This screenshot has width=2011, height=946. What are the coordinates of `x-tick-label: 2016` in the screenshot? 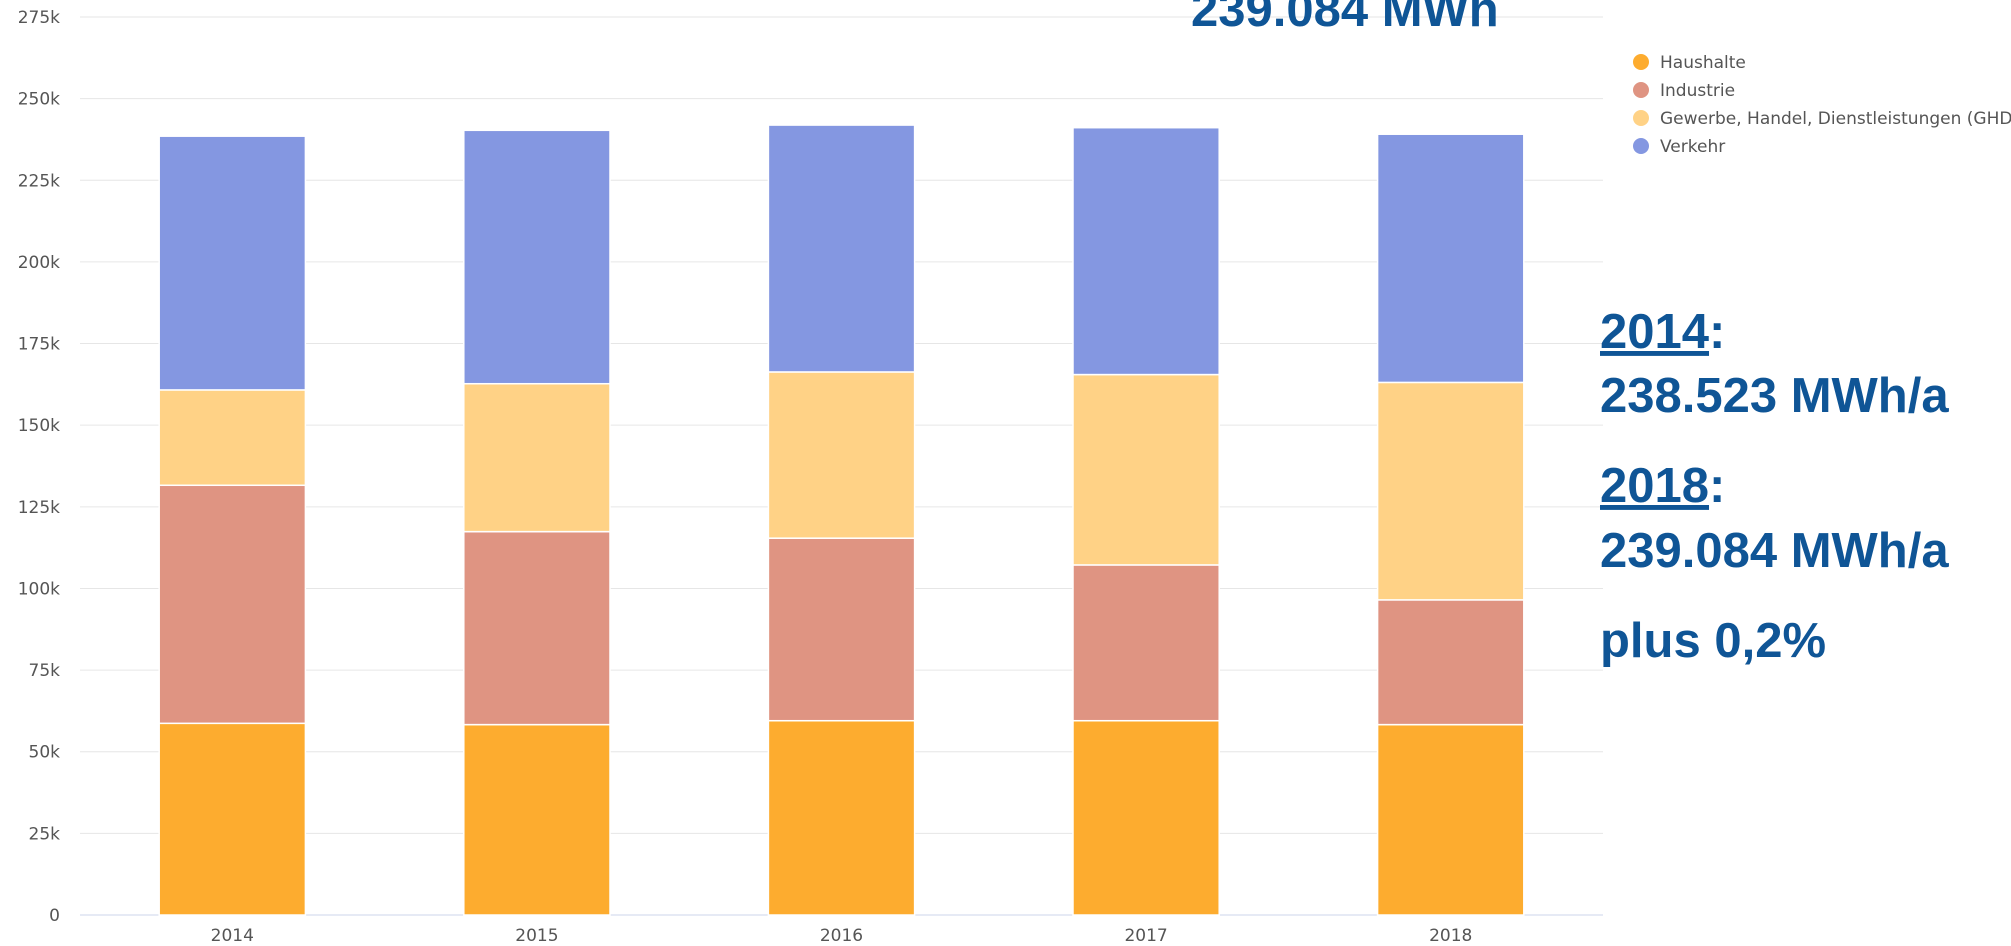 It's located at (841, 936).